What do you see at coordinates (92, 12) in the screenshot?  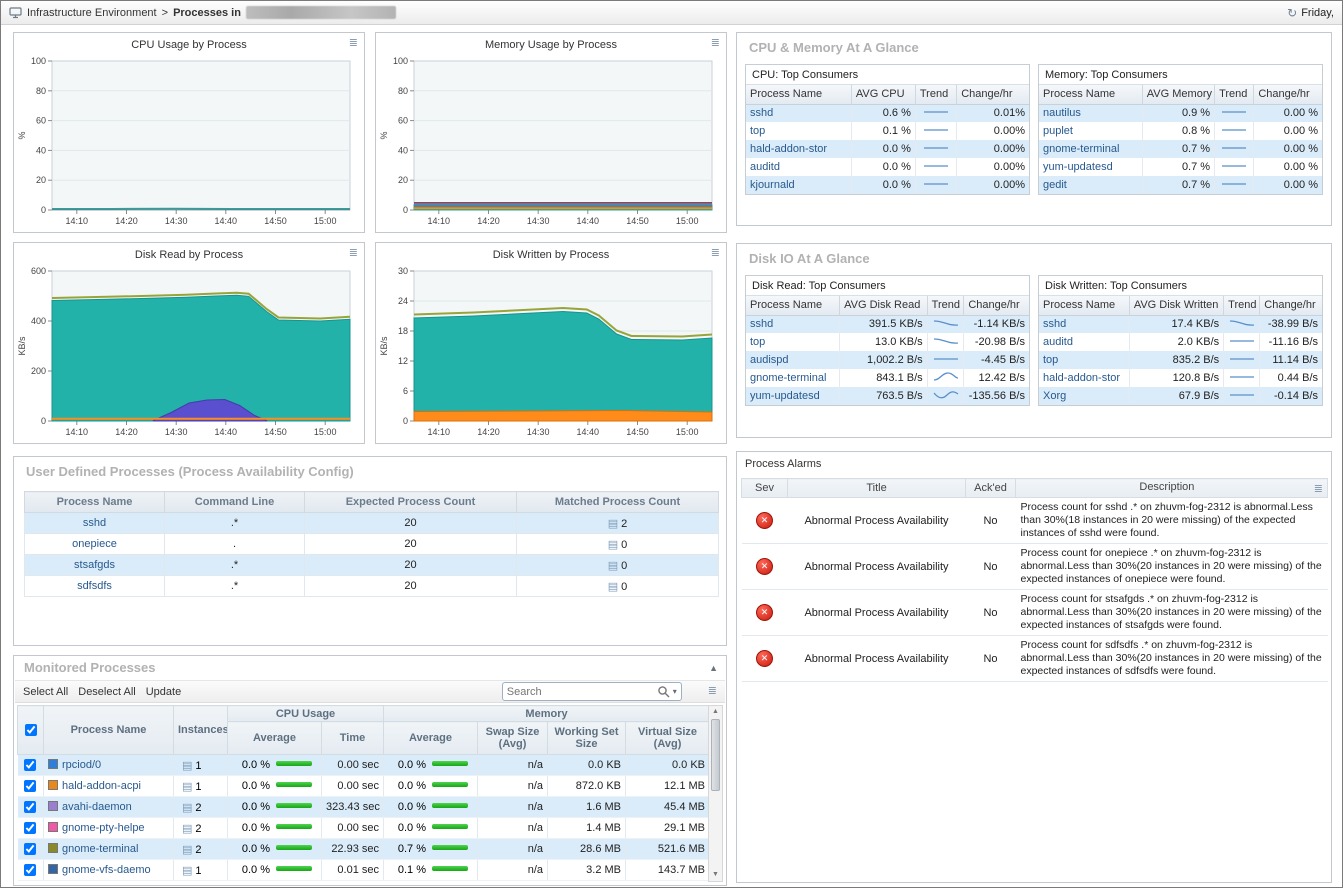 I see `breadcrumb-root: Infrastructure Environment` at bounding box center [92, 12].